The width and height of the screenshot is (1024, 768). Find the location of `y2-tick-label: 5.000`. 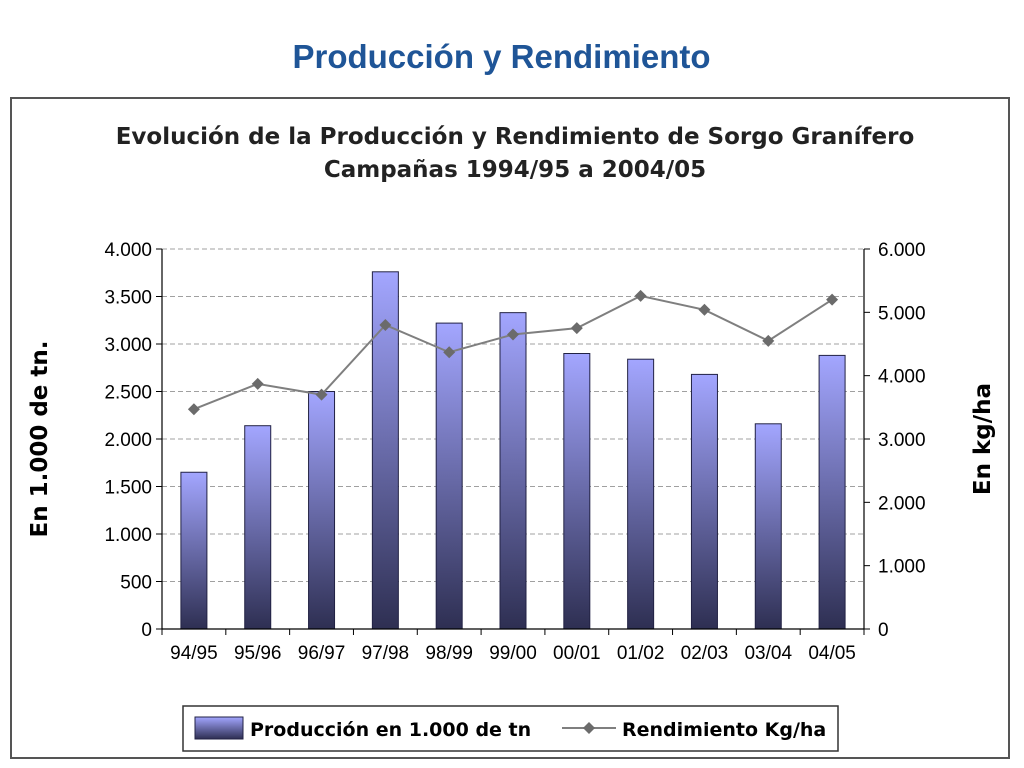

y2-tick-label: 5.000 is located at coordinates (902, 313).